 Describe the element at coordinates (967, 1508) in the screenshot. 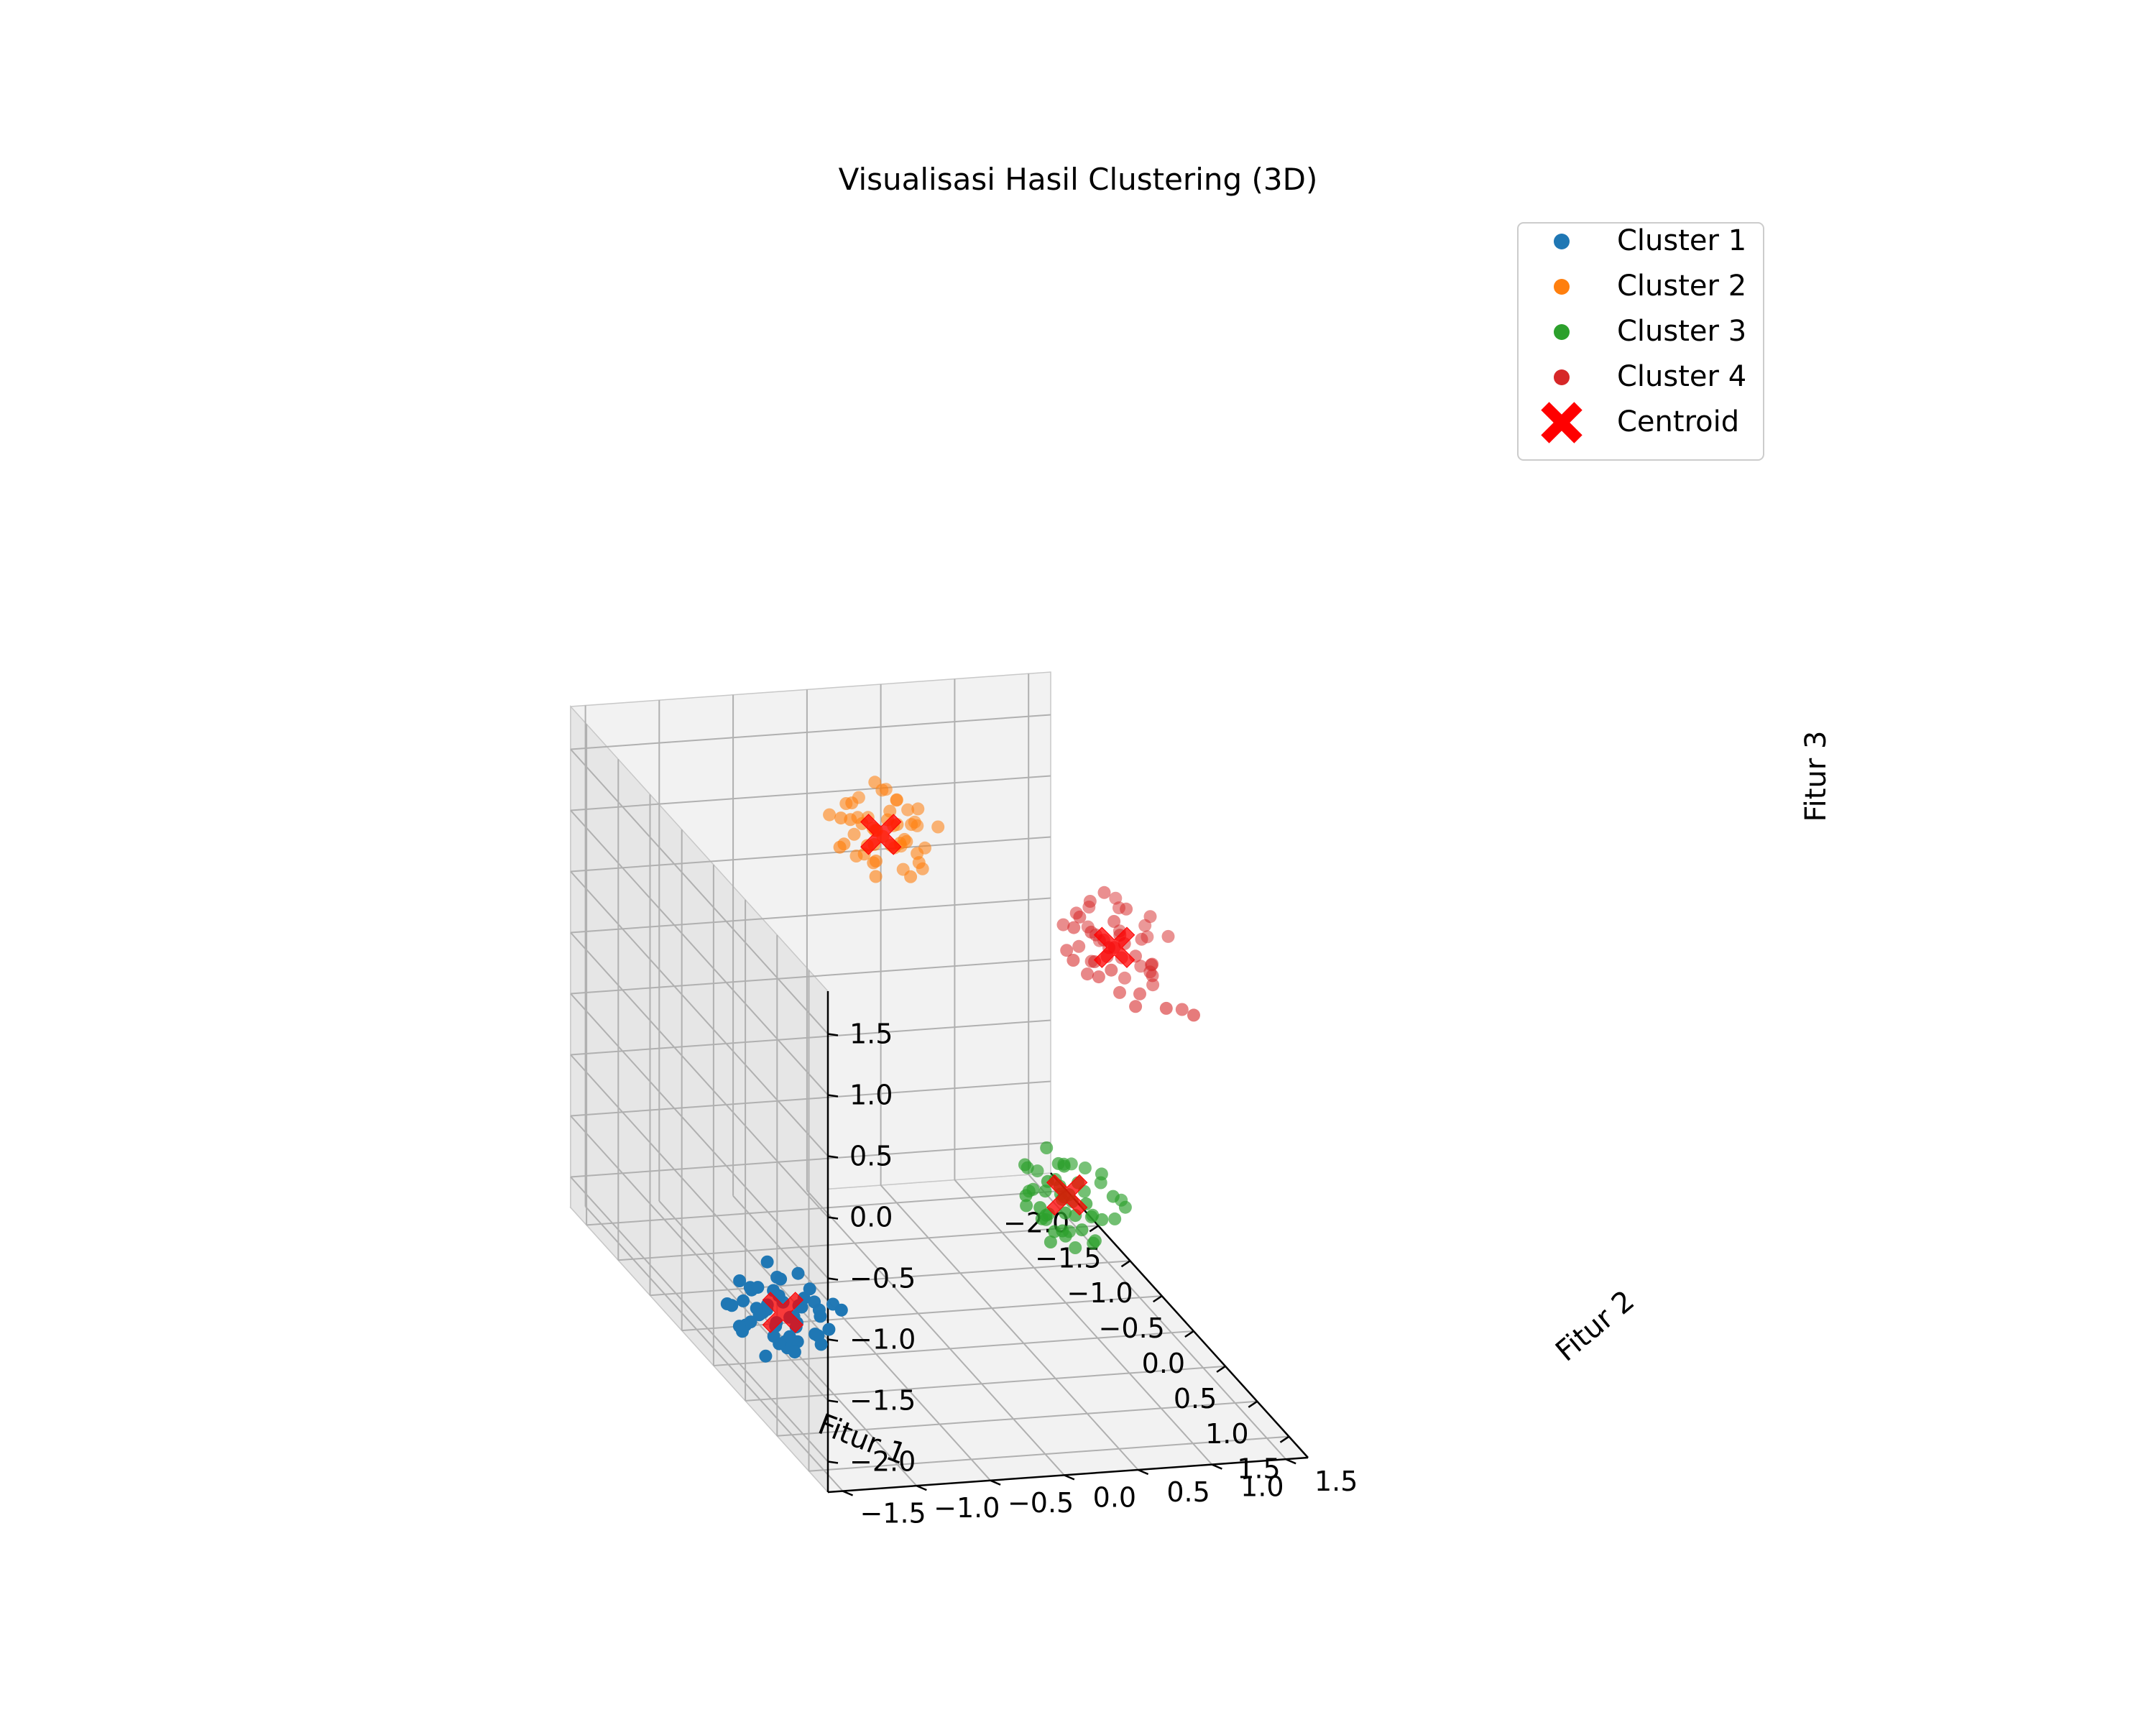

I see `y-tick-label: −1.0` at that location.